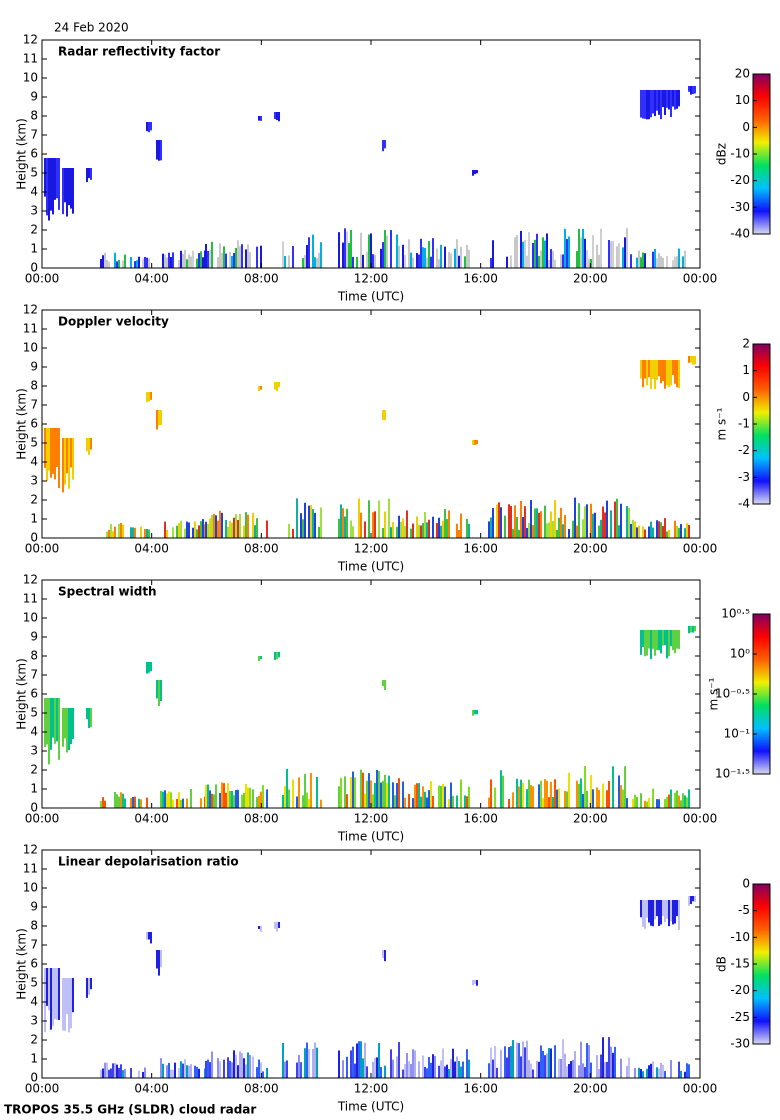  What do you see at coordinates (34, 964) in the screenshot?
I see `y-tick-label: 6` at bounding box center [34, 964].